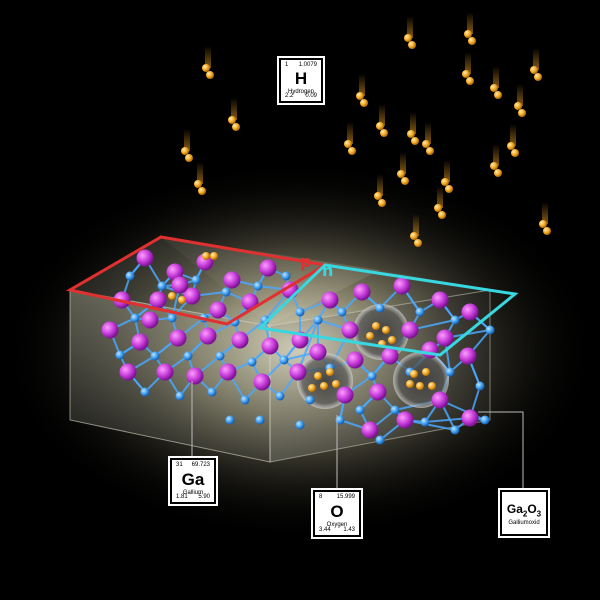  Describe the element at coordinates (349, 530) in the screenshot. I see `ionization-value: 1.43` at that location.